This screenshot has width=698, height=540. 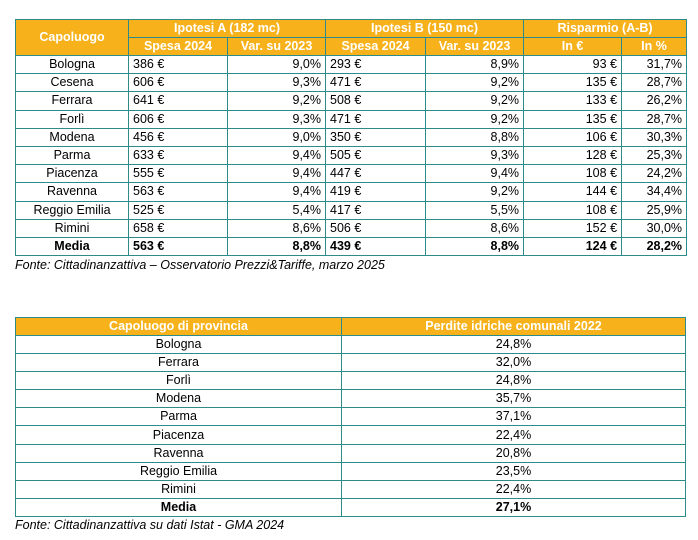 I want to click on loss-cell: 32,0%, so click(x=513, y=363).